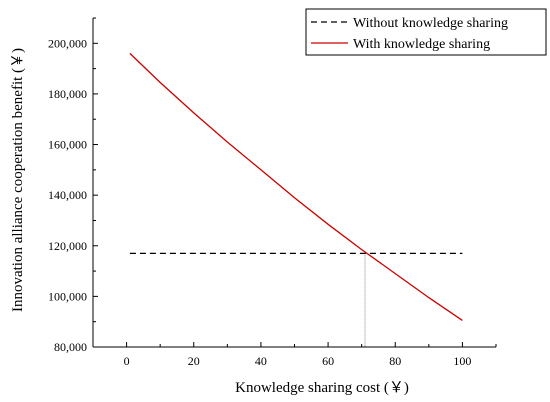  I want to click on y-tick-label: 160,000, so click(67, 145).